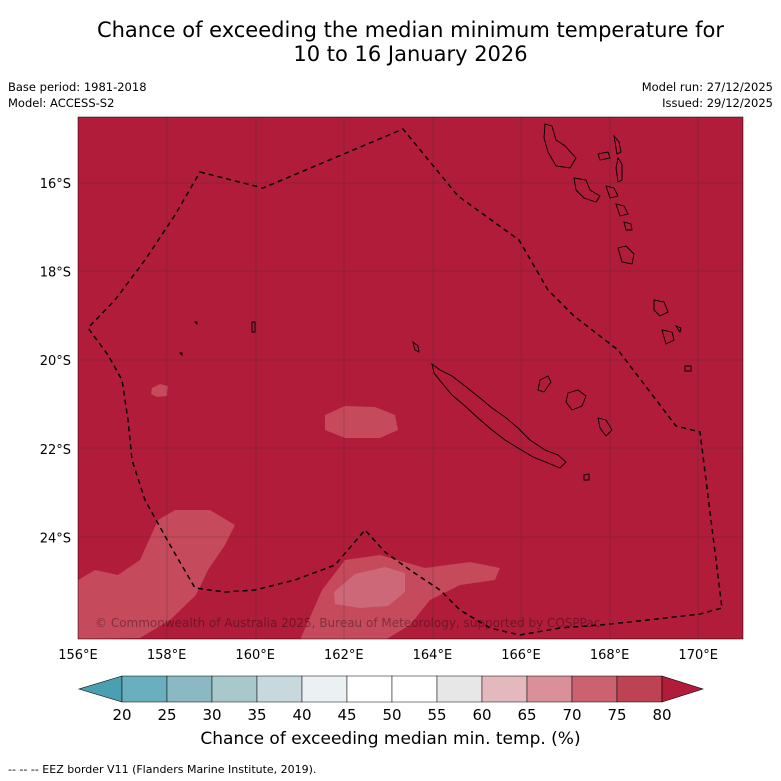 This screenshot has height=781, width=781. Describe the element at coordinates (521, 655) in the screenshot. I see `longitude-tick-label: 166°E` at that location.